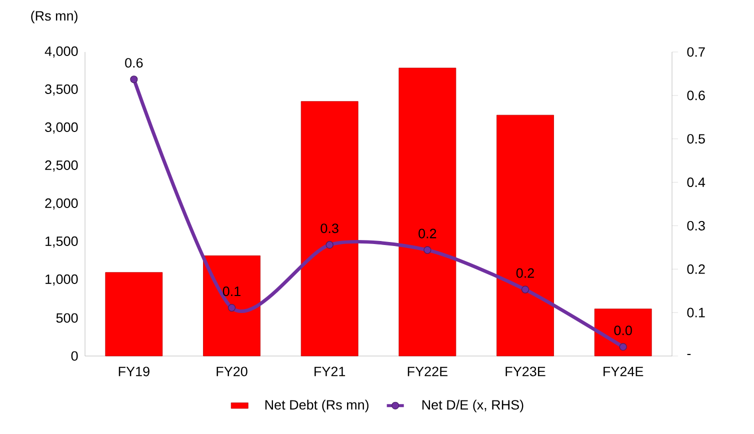 Image resolution: width=754 pixels, height=434 pixels. Describe the element at coordinates (696, 313) in the screenshot. I see `y2-tick-label: 0.1` at that location.